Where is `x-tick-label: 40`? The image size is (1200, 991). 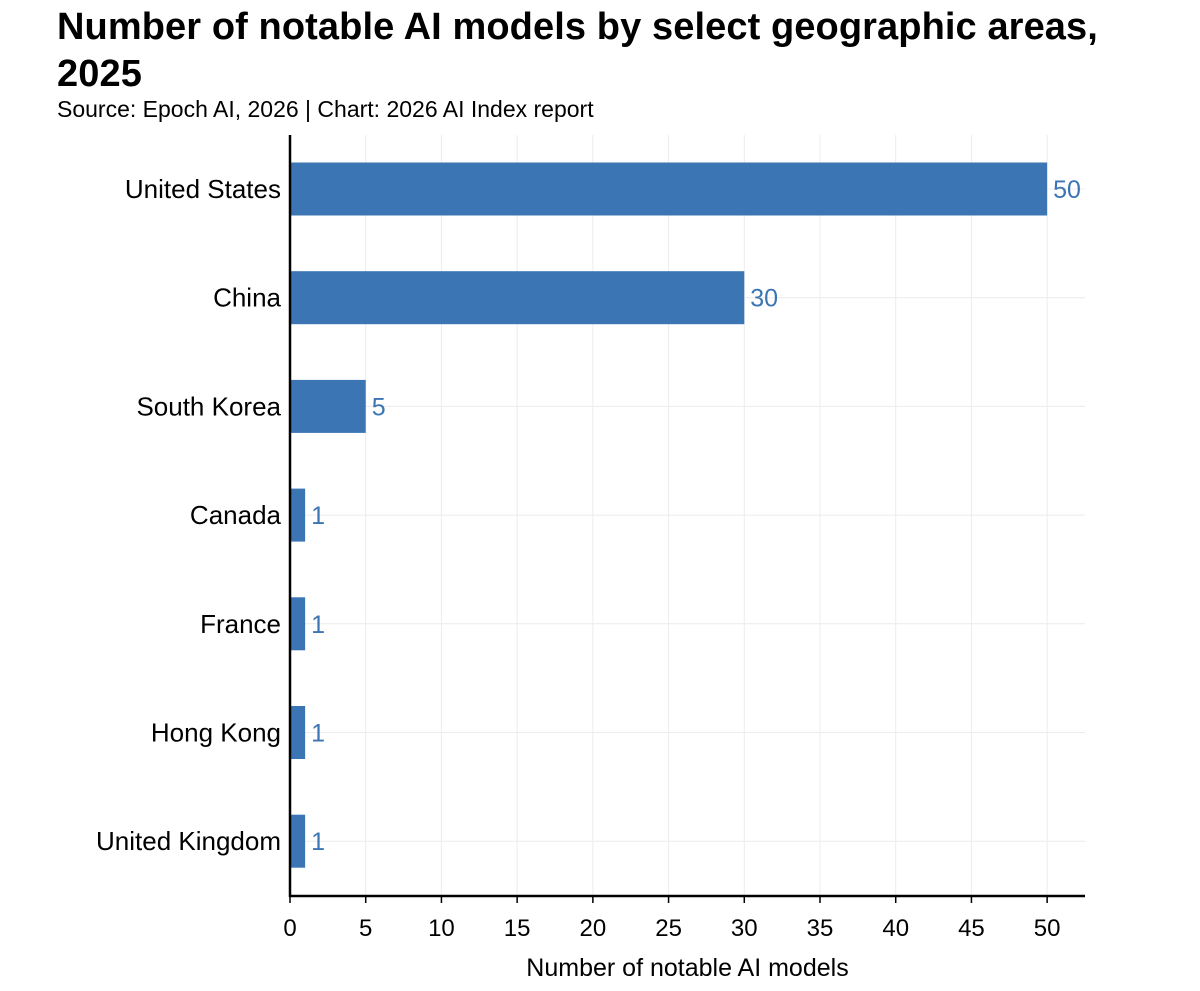
x-tick-label: 40 is located at coordinates (895, 928).